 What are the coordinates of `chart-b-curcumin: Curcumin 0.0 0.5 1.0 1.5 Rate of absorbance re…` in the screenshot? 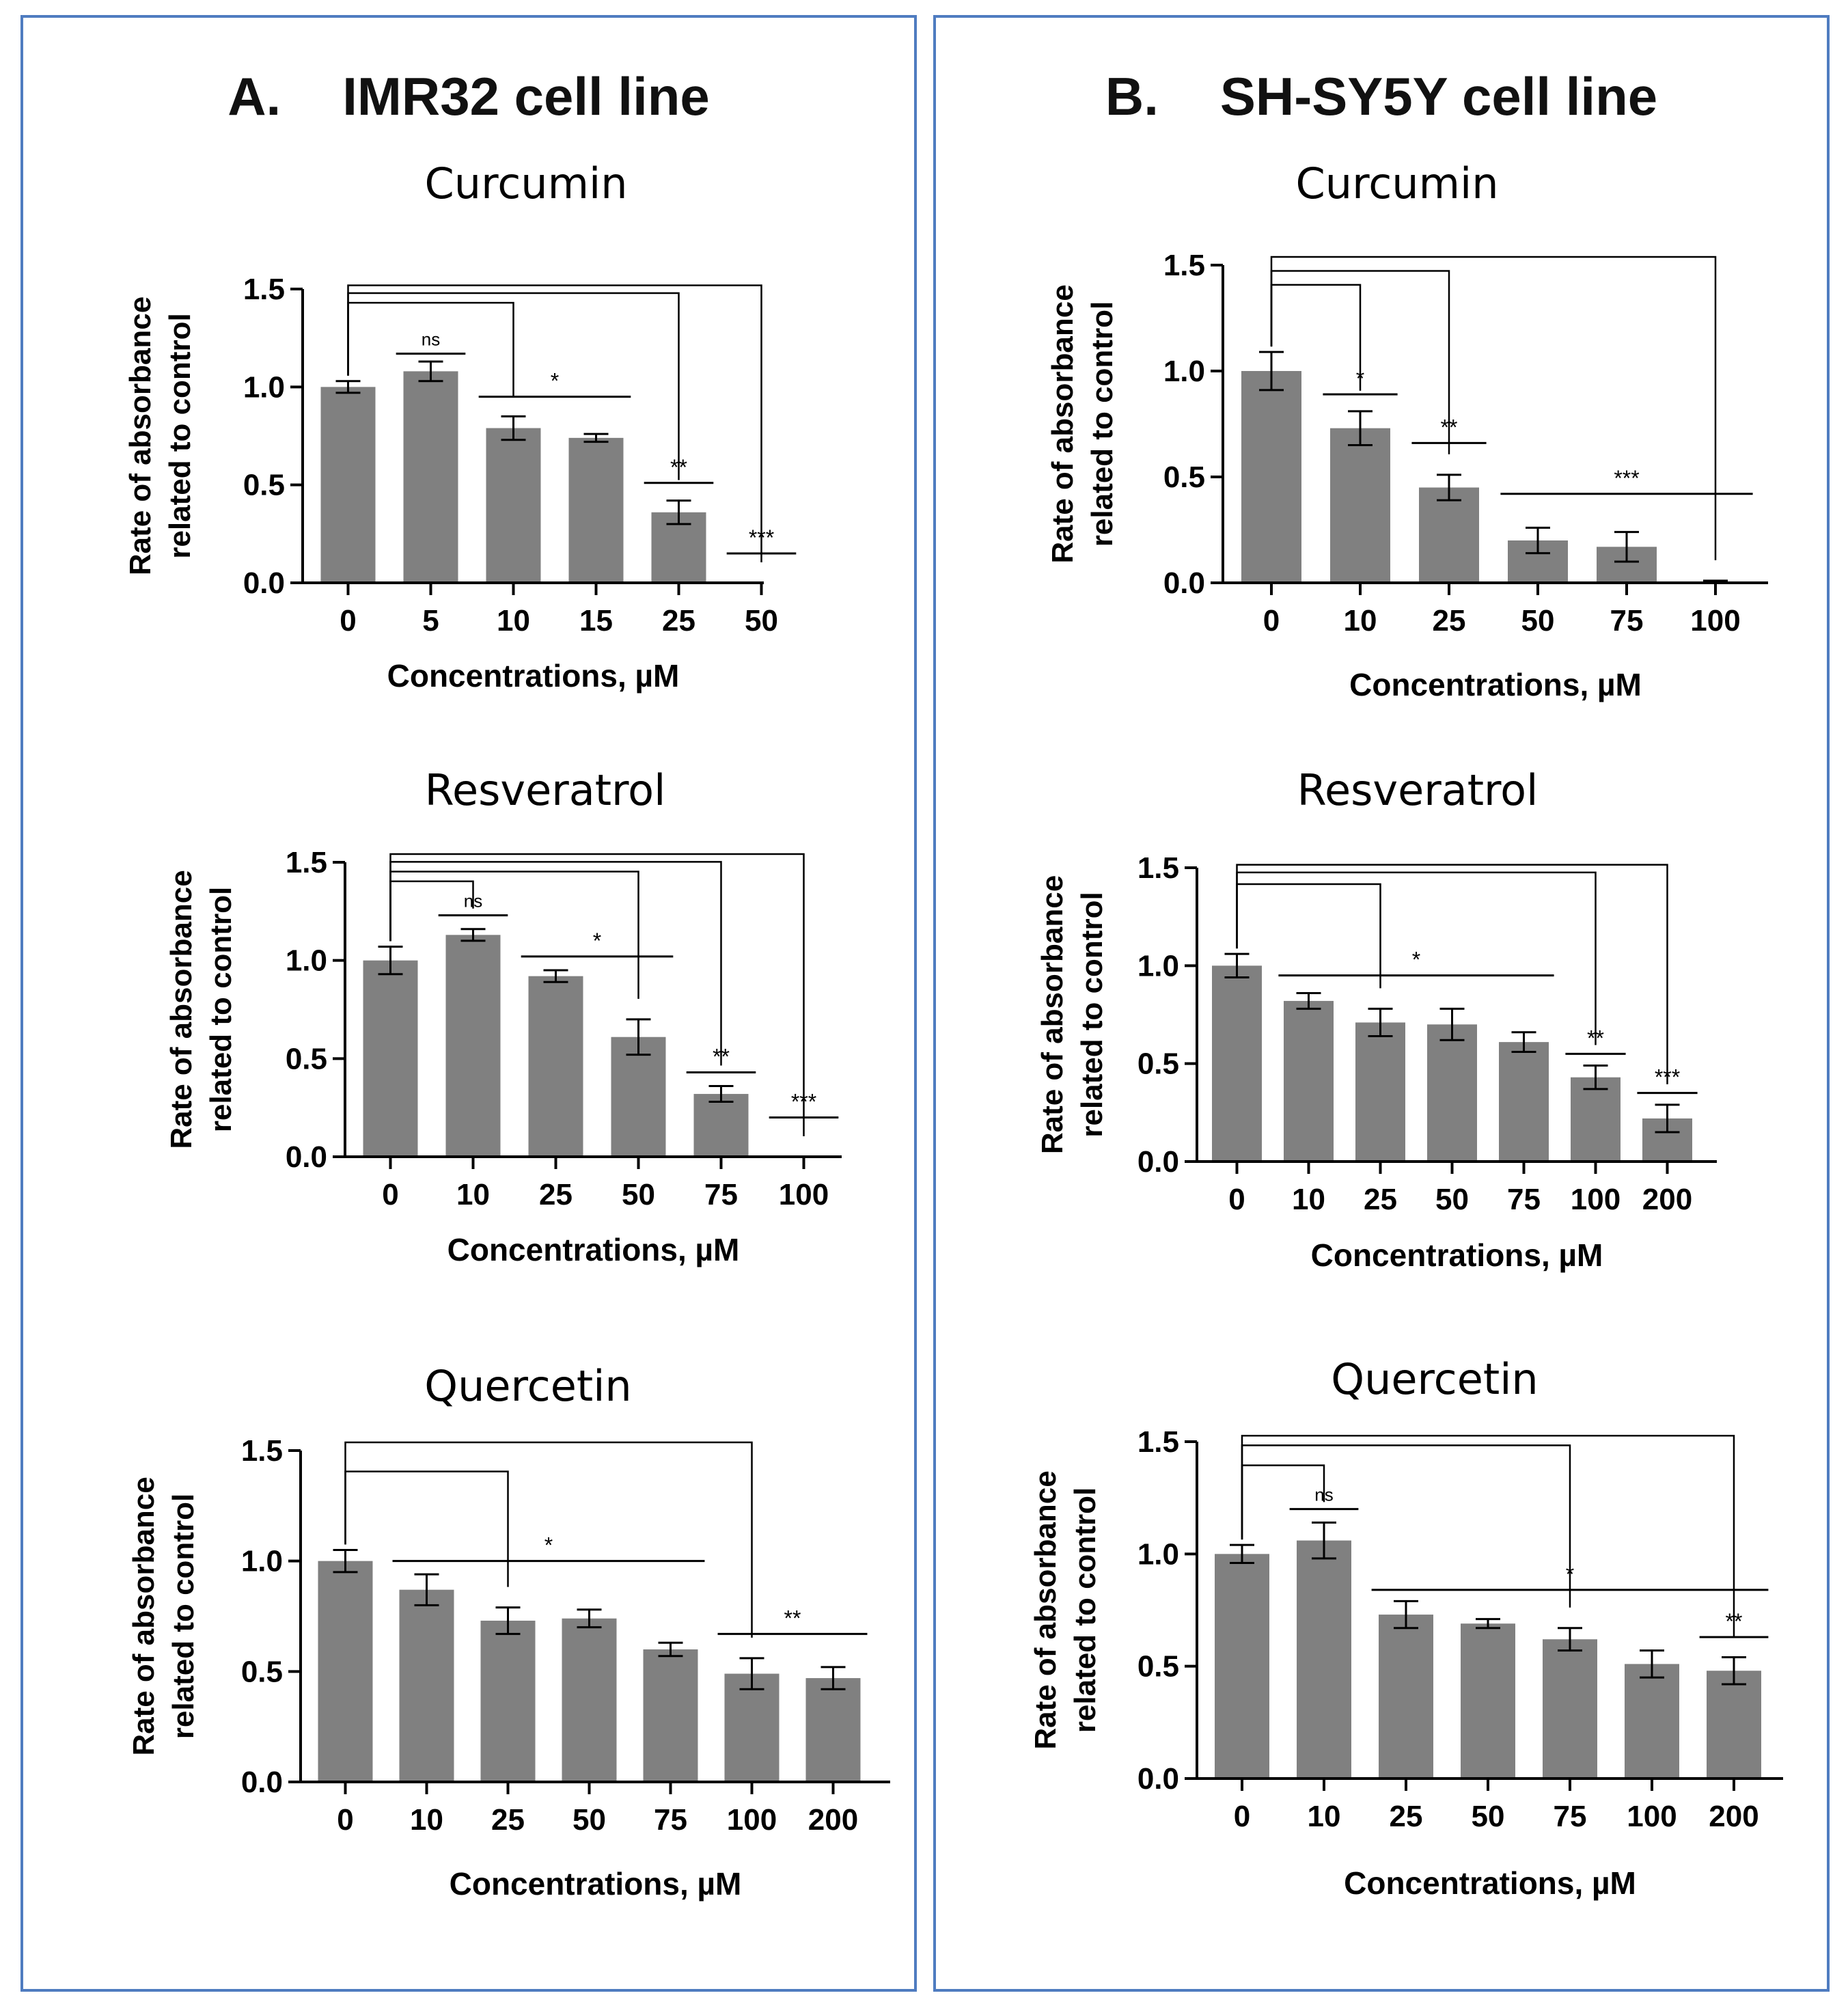 It's located at (1407, 431).